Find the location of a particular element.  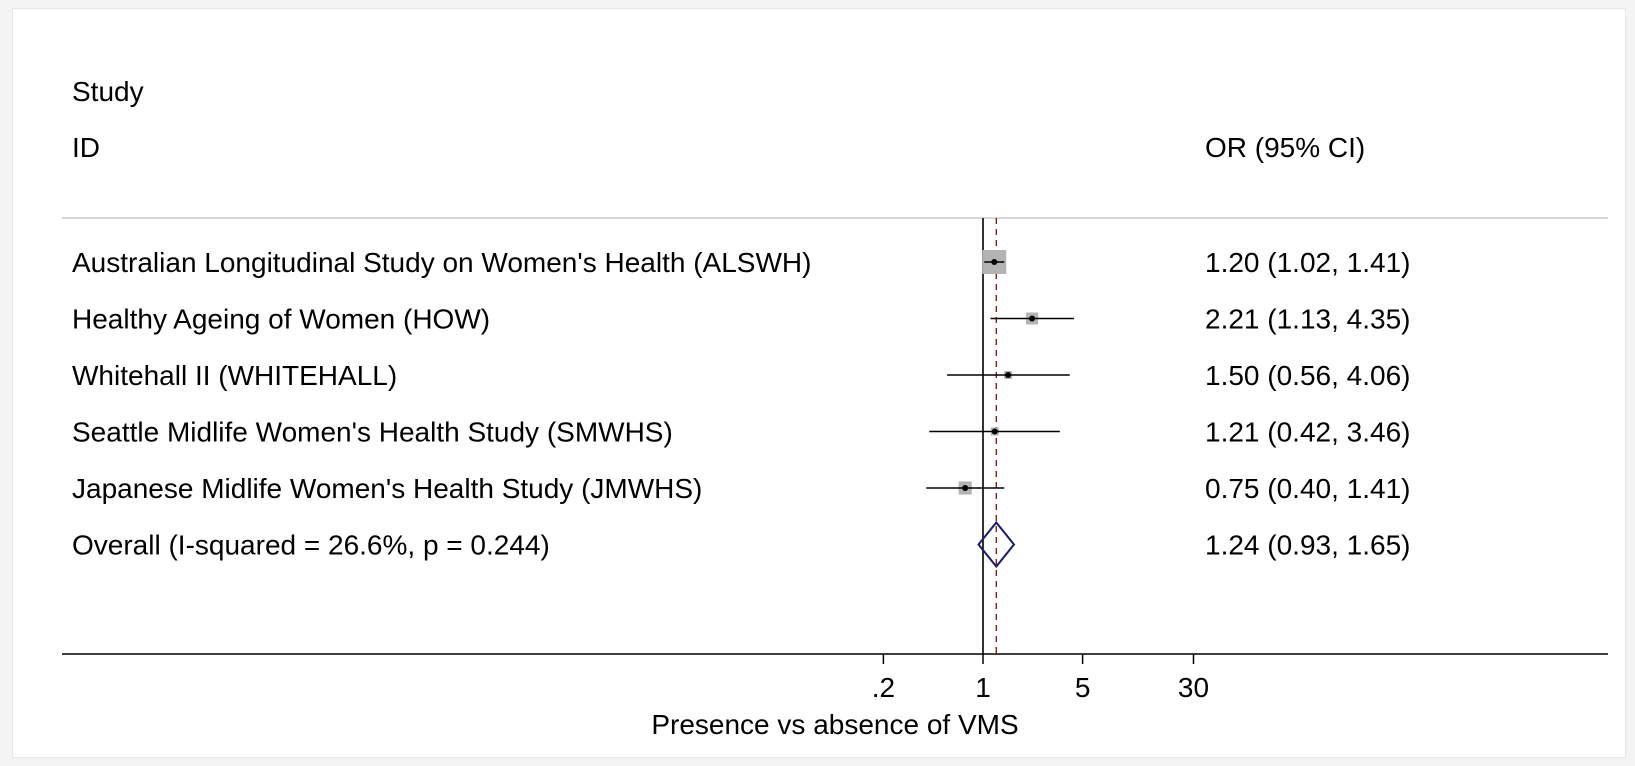

id-header: ID is located at coordinates (86, 147).